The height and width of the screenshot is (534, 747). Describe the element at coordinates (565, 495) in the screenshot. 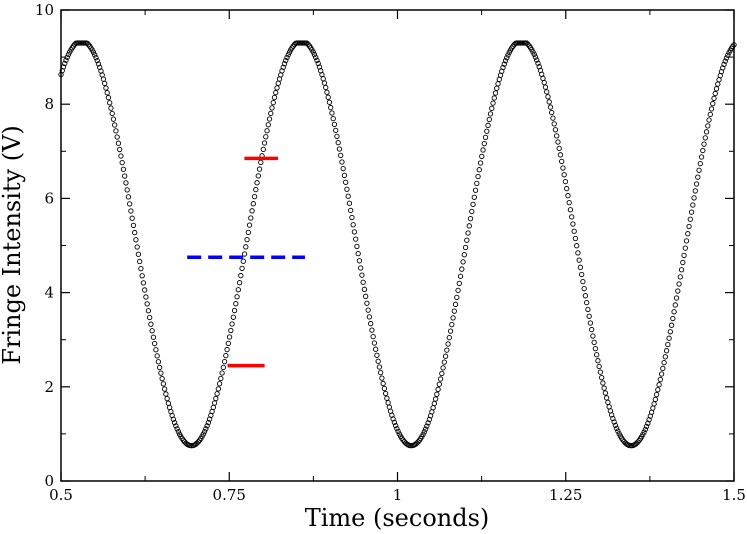

I see `x-tick-label: 1.25` at that location.